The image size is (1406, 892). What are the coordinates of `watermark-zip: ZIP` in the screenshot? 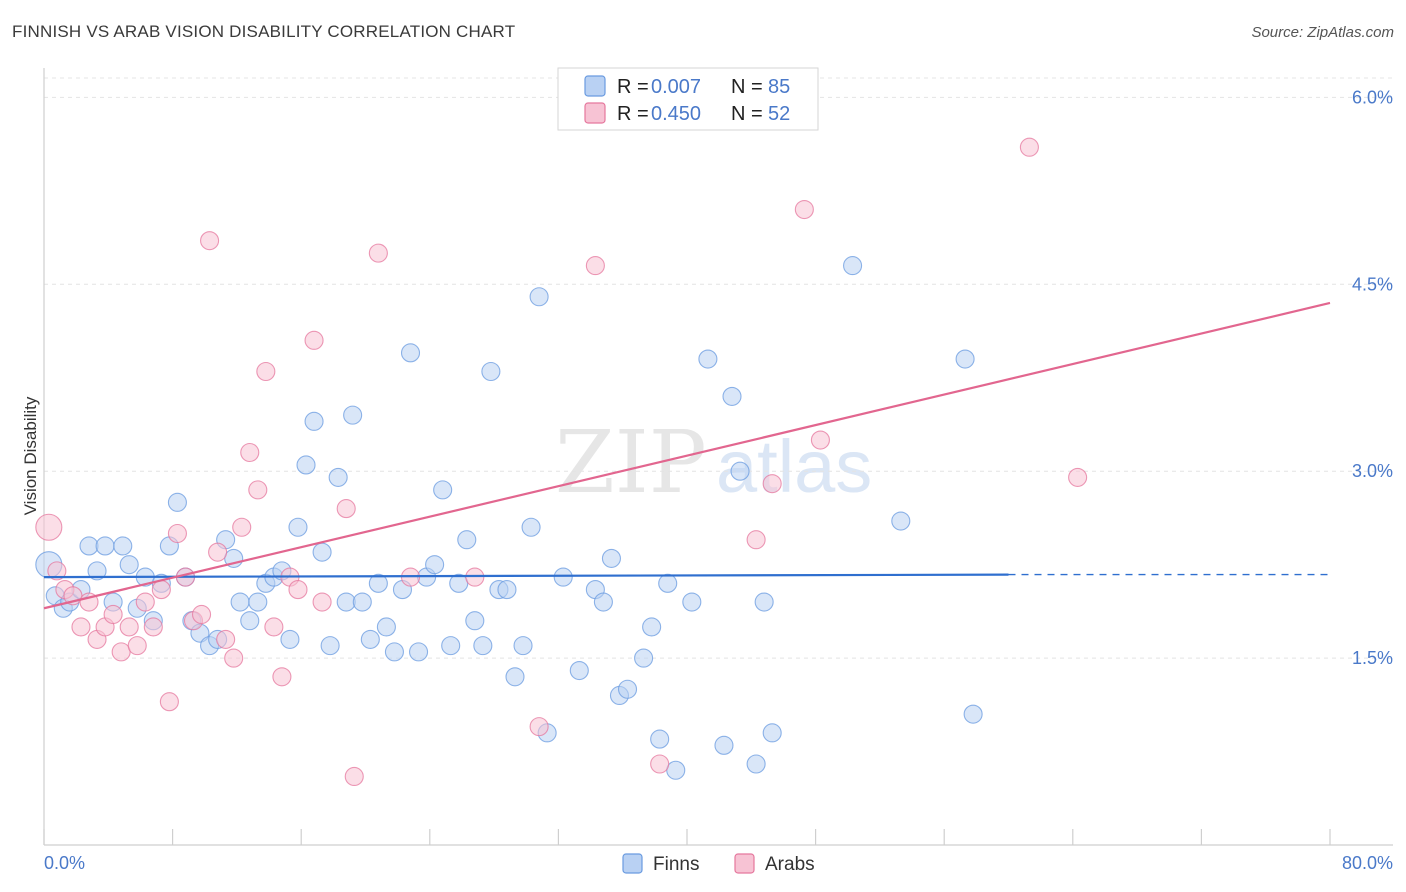 It's located at (631, 463).